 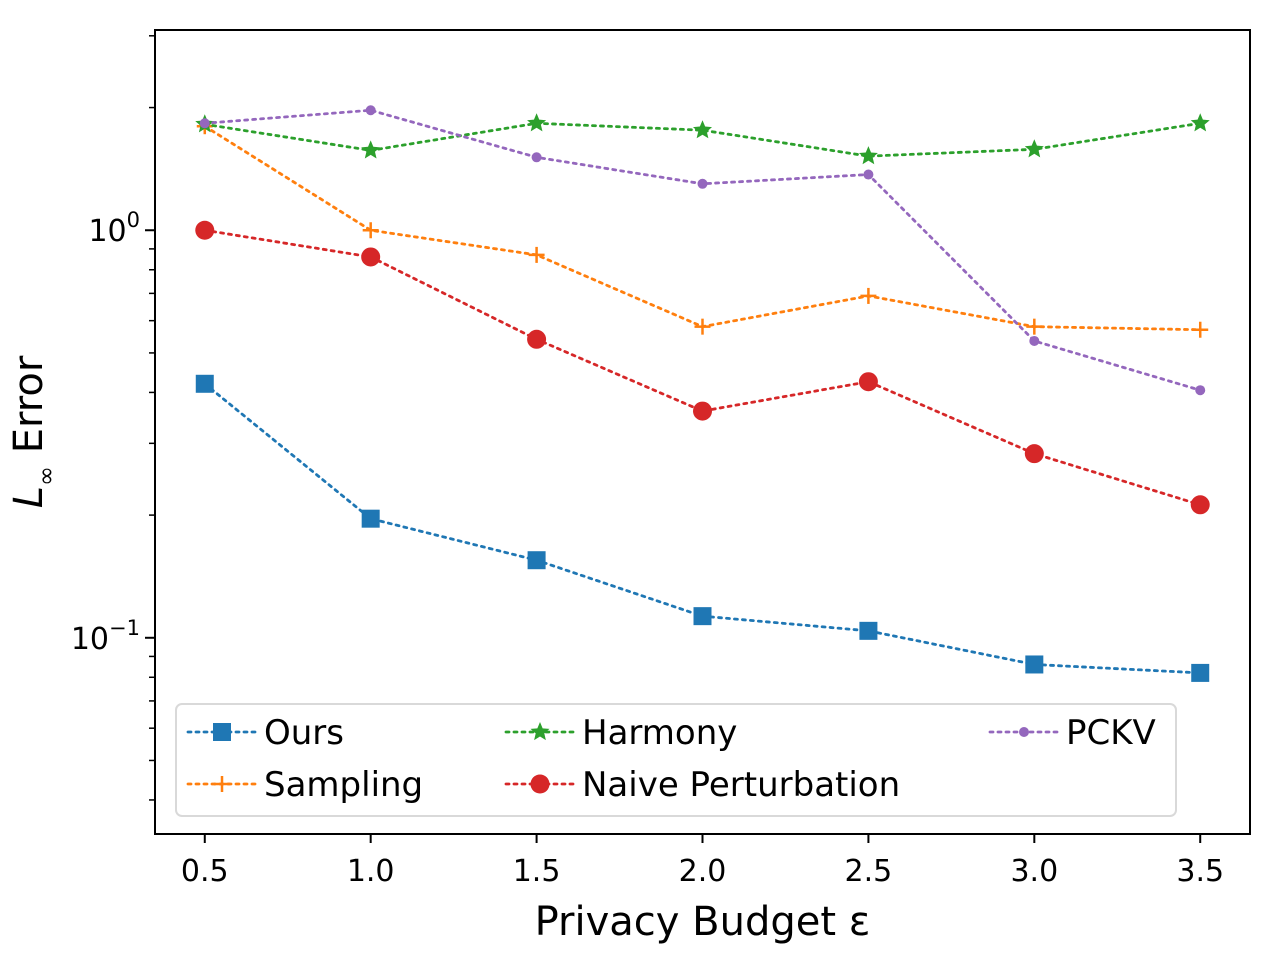 I want to click on legend-label: Sampling, so click(x=343, y=785).